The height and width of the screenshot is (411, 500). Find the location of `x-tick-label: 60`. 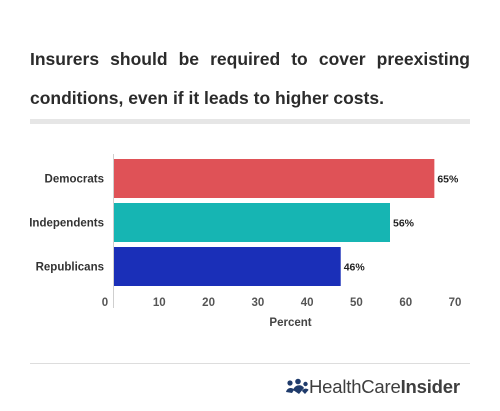

x-tick-label: 60 is located at coordinates (405, 303).